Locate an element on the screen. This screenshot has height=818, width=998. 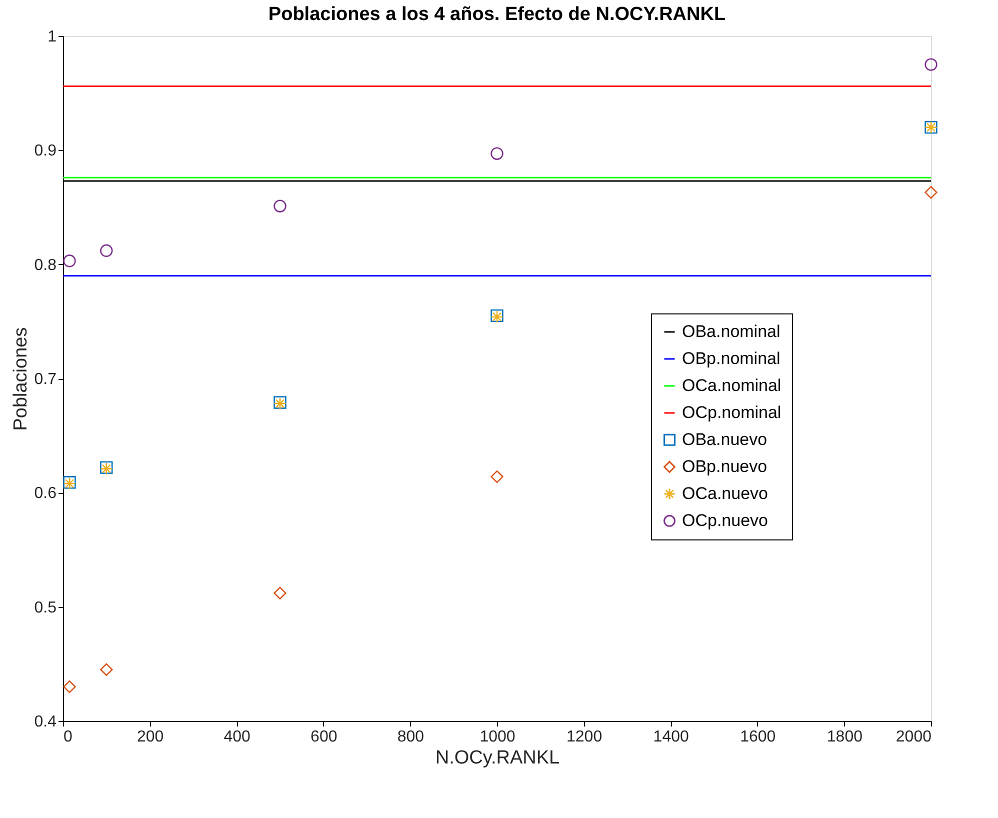
x-tick-label: 800 is located at coordinates (410, 737).